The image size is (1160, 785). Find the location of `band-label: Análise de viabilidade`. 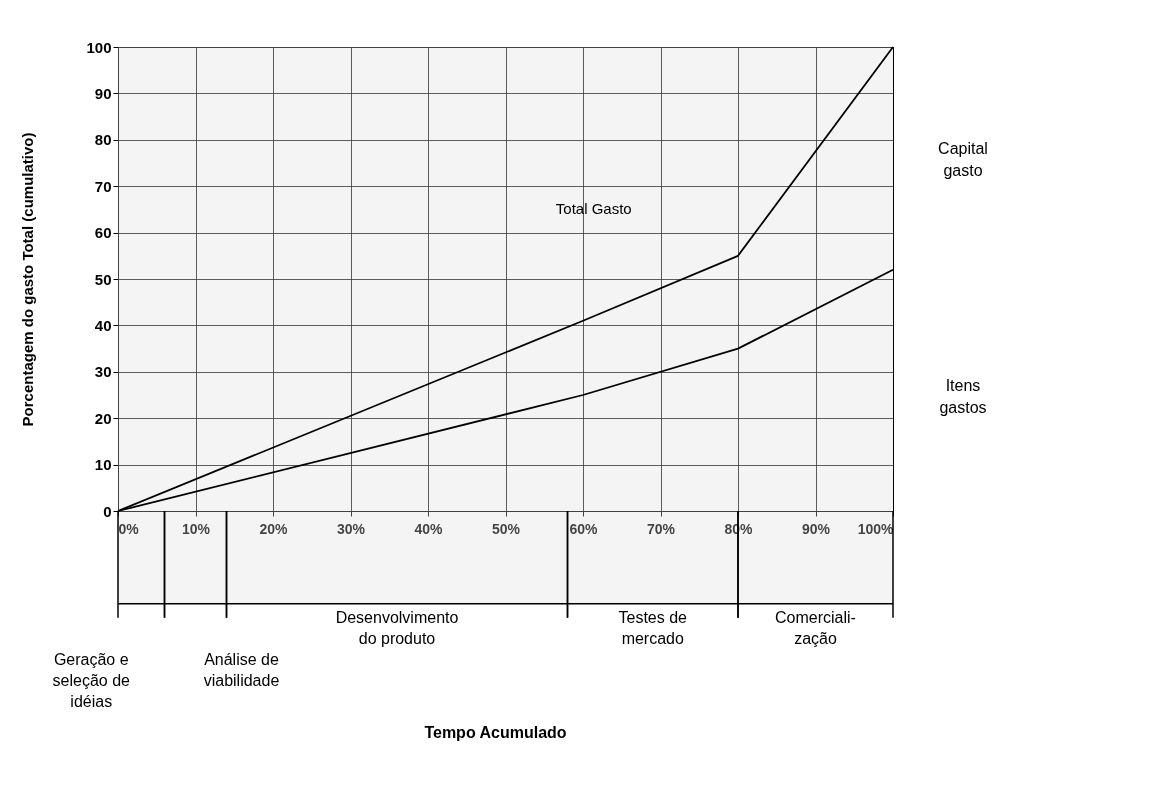

band-label: Análise de viabilidade is located at coordinates (241, 669).